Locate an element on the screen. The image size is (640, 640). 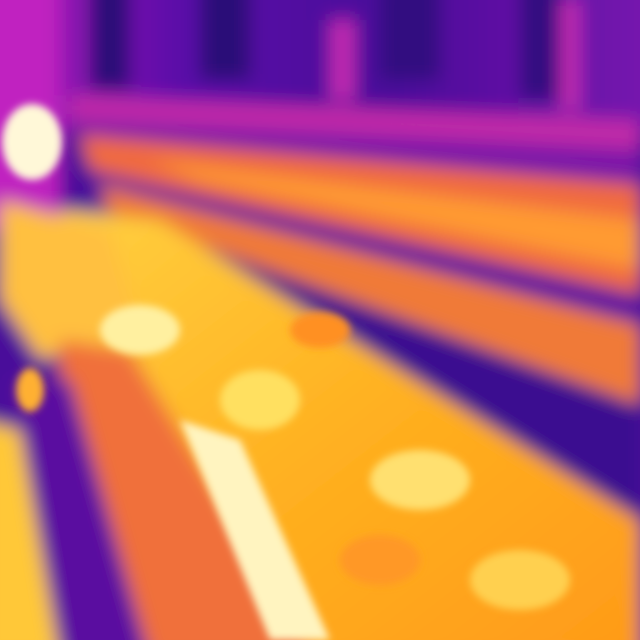
far-strip is located at coordinates (355, 122).